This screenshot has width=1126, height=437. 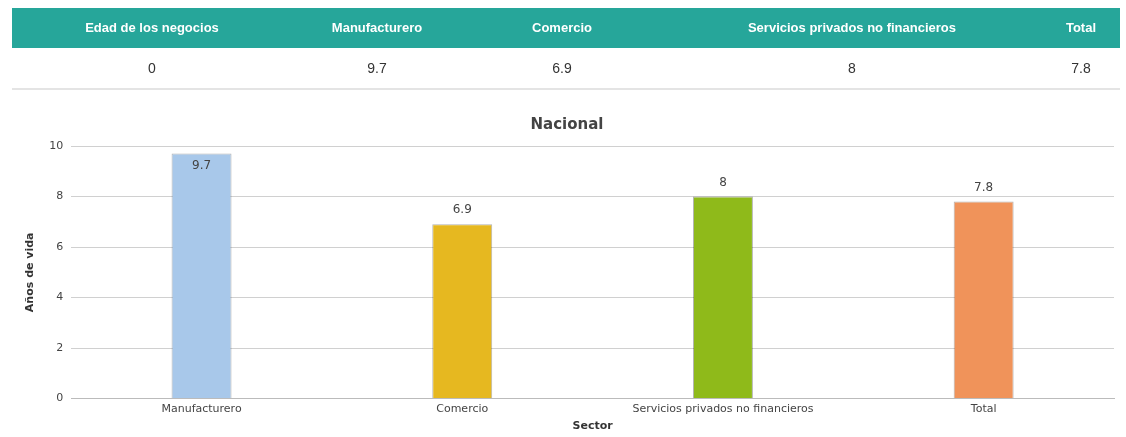 What do you see at coordinates (377, 27) in the screenshot?
I see `category-label: Manufacturero` at bounding box center [377, 27].